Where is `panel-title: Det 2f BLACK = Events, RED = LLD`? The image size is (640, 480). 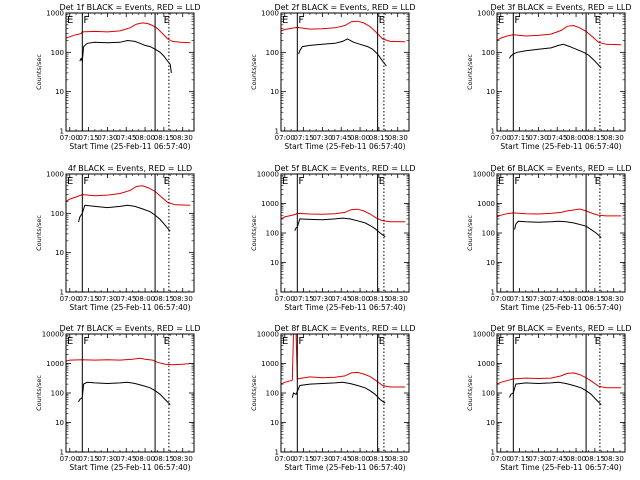 panel-title: Det 2f BLACK = Events, RED = LLD is located at coordinates (344, 7).